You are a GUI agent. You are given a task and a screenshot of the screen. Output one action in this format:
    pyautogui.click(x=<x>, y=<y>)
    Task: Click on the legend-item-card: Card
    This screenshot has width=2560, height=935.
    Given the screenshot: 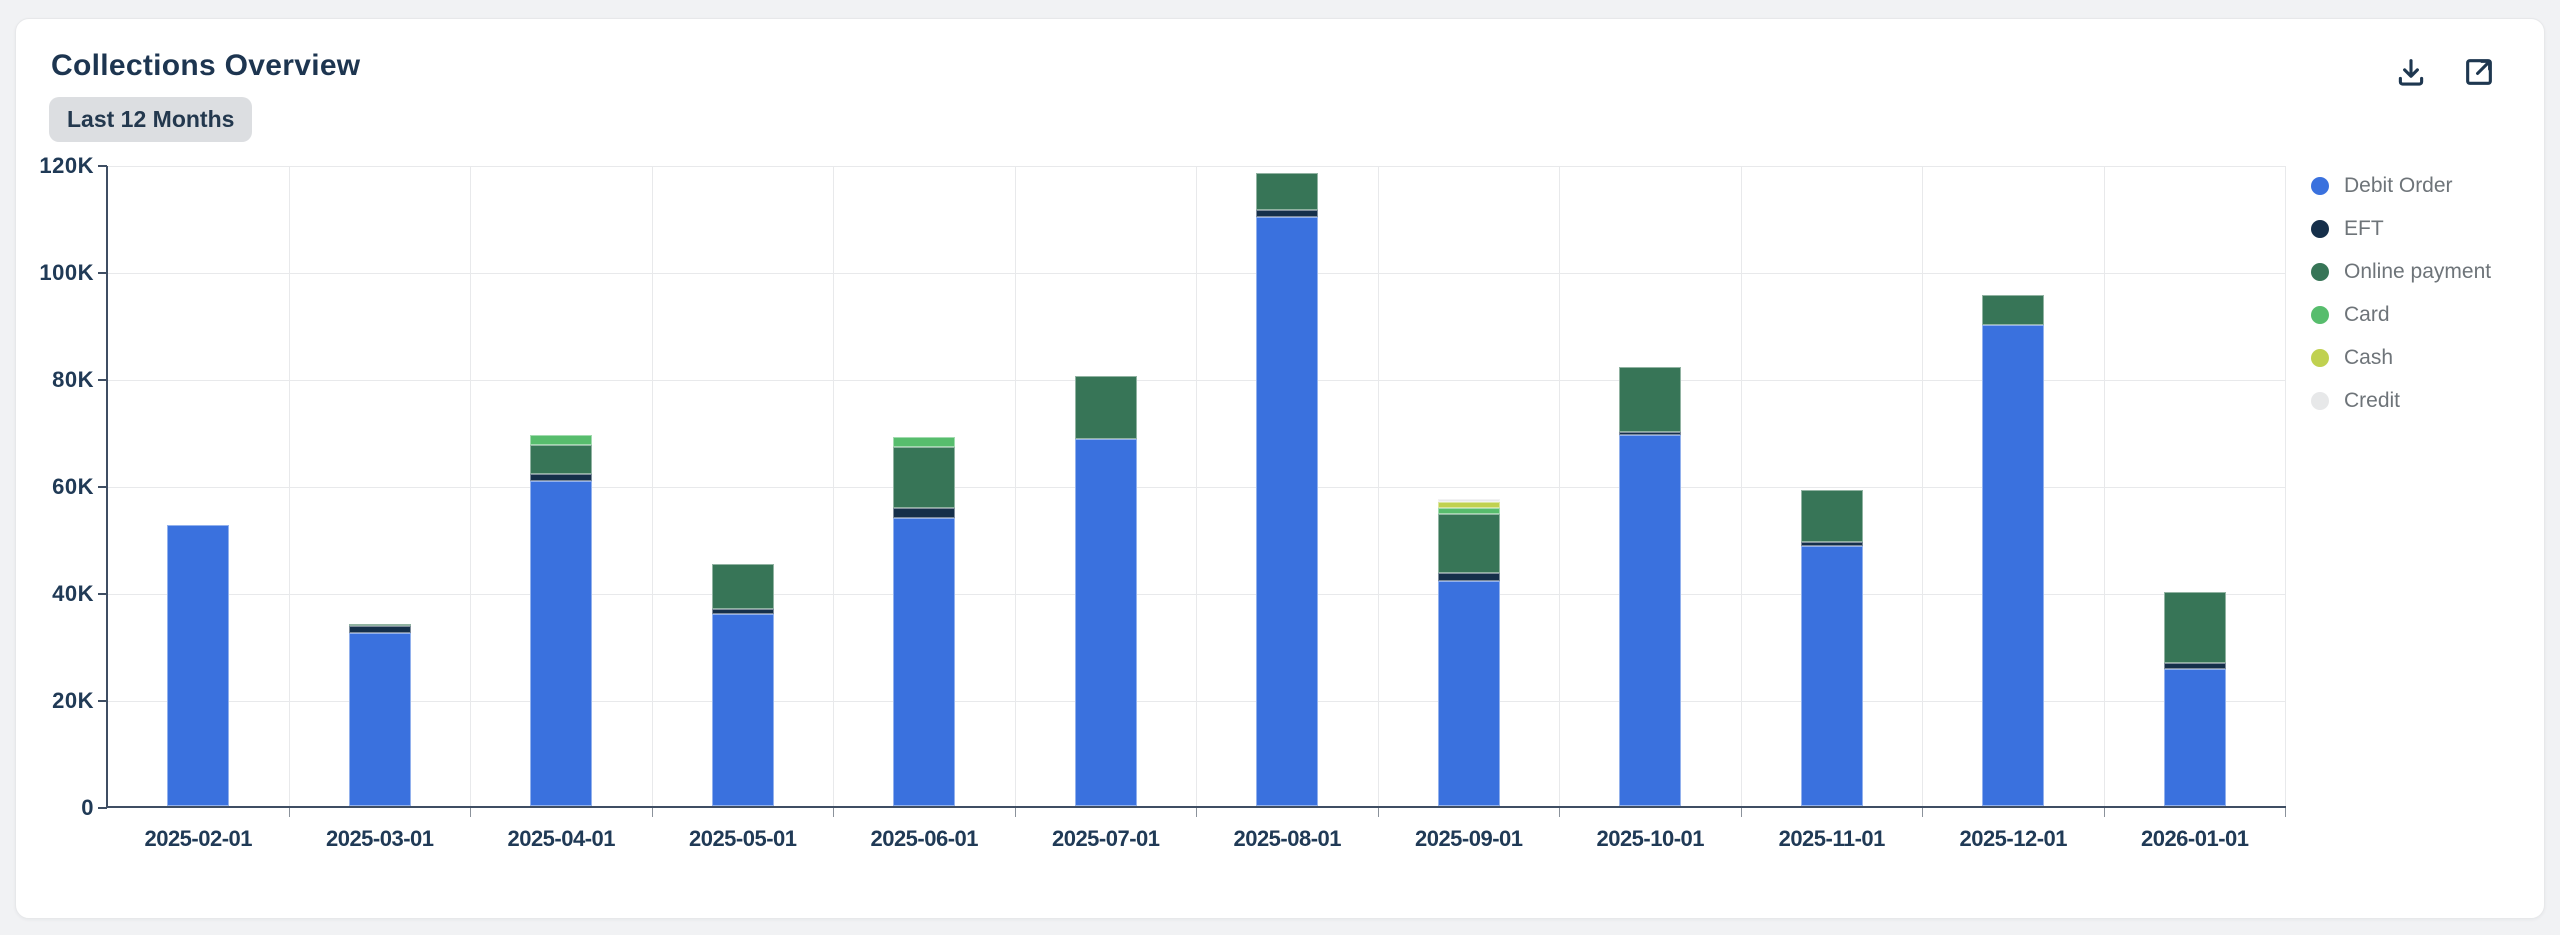 What is the action you would take?
    pyautogui.click(x=2401, y=315)
    